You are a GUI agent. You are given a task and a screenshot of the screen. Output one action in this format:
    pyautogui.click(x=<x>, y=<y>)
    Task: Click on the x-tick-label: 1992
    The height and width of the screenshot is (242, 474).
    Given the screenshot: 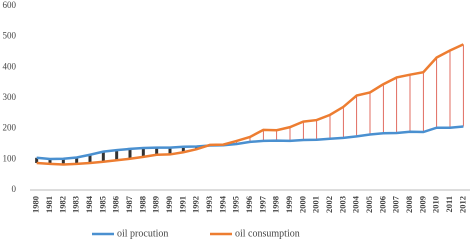 What is the action you would take?
    pyautogui.click(x=196, y=204)
    